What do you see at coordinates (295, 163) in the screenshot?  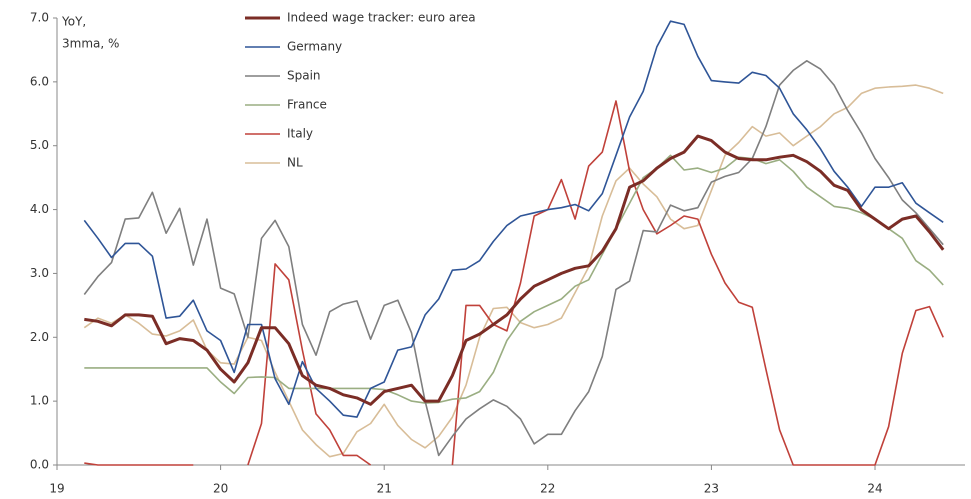 I see `legend-label: NL` at bounding box center [295, 163].